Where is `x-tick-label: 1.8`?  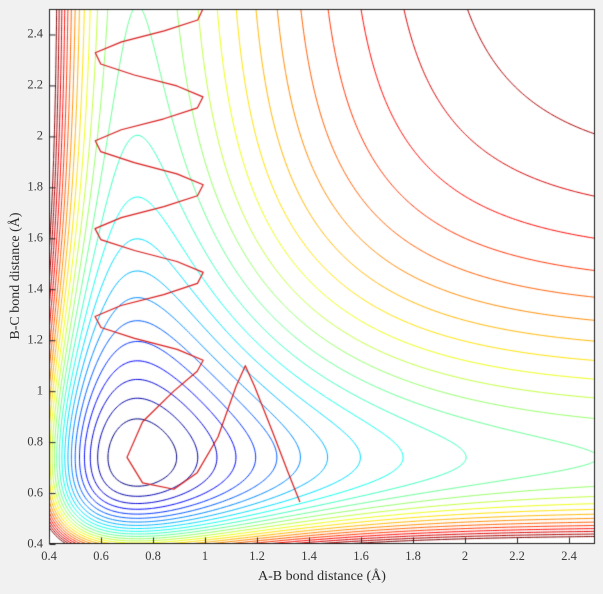 x-tick-label: 1.8 is located at coordinates (413, 556).